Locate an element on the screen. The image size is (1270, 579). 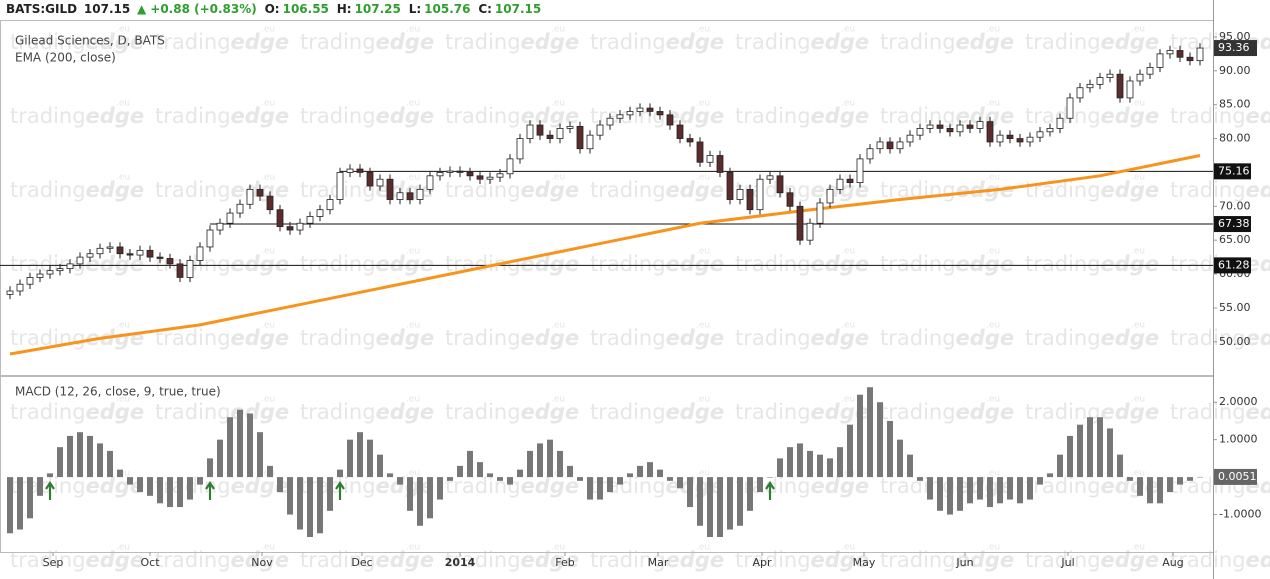
y-tick-label: 65.00 is located at coordinates (1235, 239).